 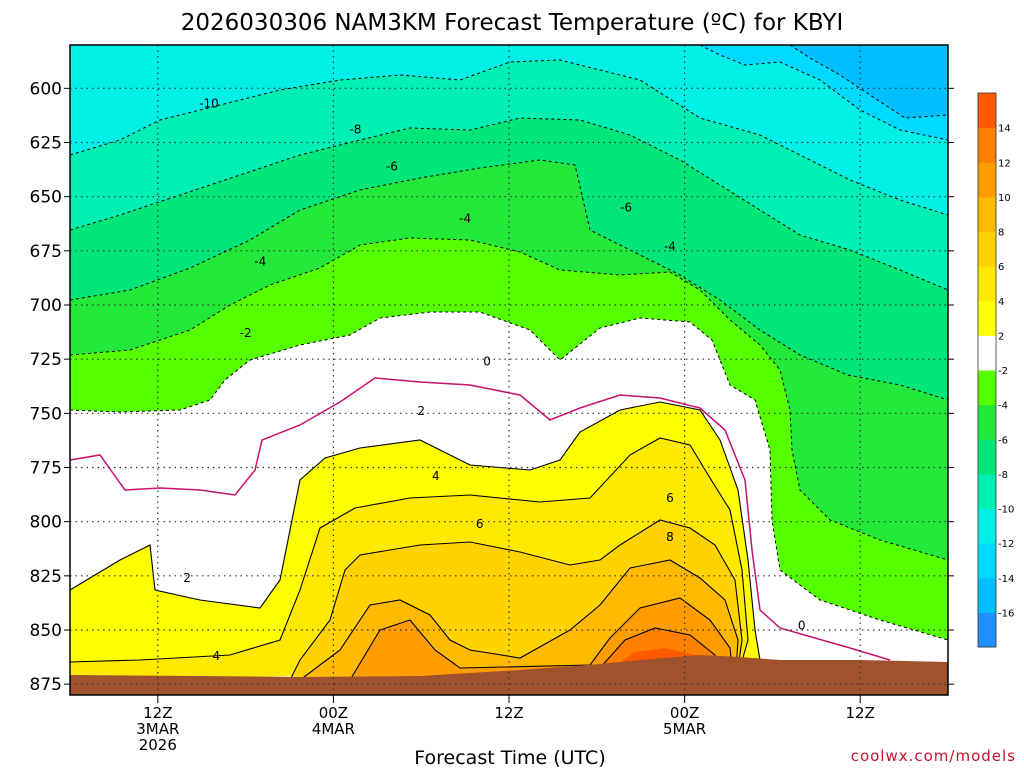 I want to click on colorbar-label: -14, so click(x=1006, y=579).